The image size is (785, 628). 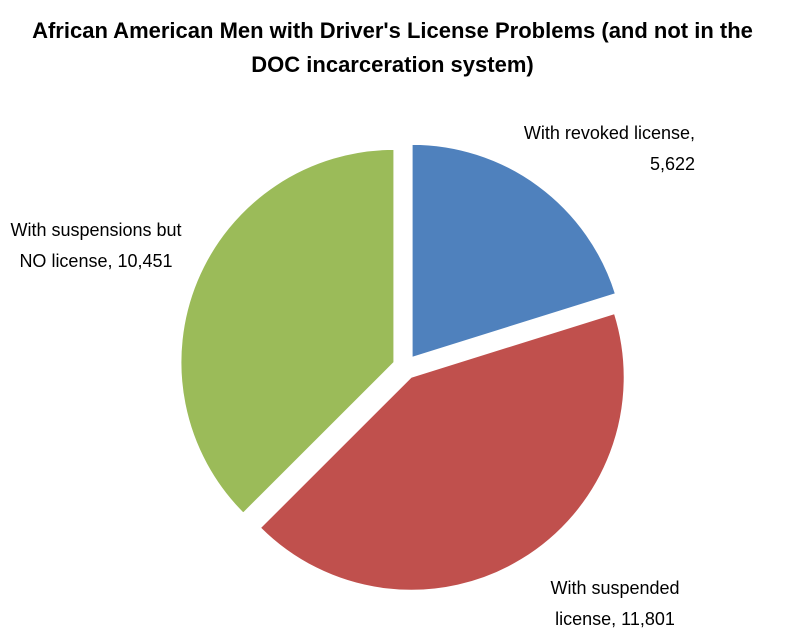 What do you see at coordinates (609, 133) in the screenshot?
I see `category-label: With revoked license` at bounding box center [609, 133].